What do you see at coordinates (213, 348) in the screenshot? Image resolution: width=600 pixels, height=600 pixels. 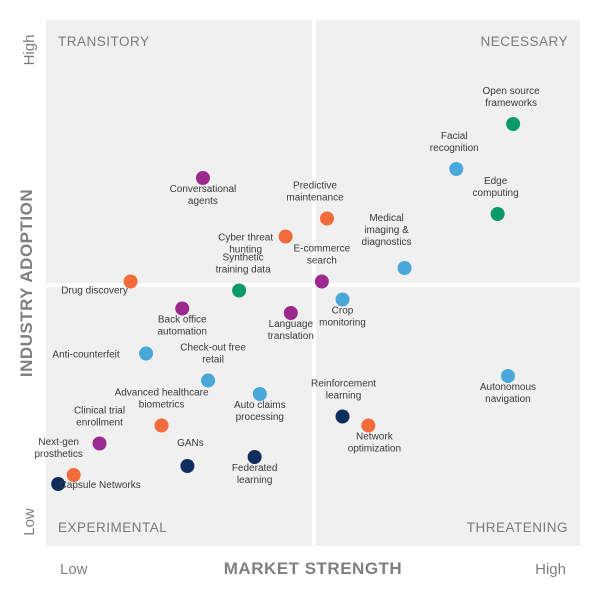 I see `data-point-label-line: Check-out free` at bounding box center [213, 348].